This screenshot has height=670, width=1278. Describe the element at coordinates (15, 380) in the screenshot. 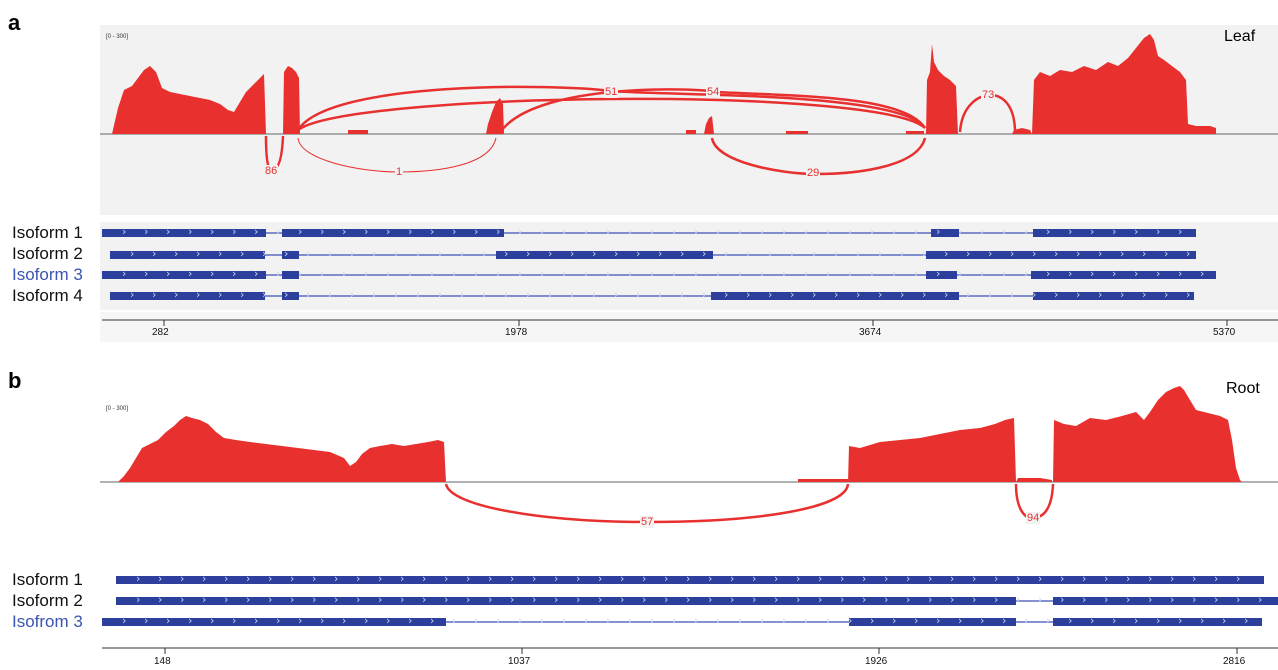

I see `panel-b-letter: b` at that location.